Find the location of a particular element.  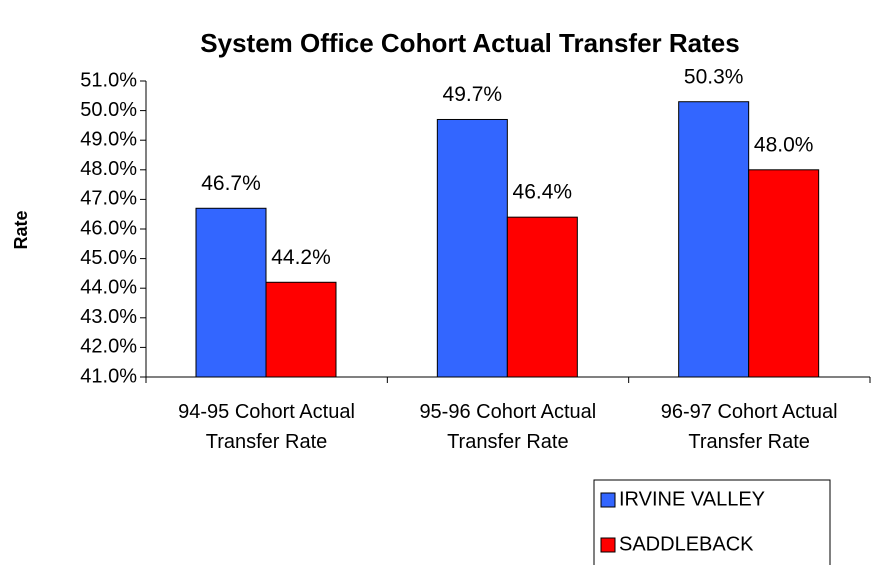

value-label: 46.4% is located at coordinates (543, 192).